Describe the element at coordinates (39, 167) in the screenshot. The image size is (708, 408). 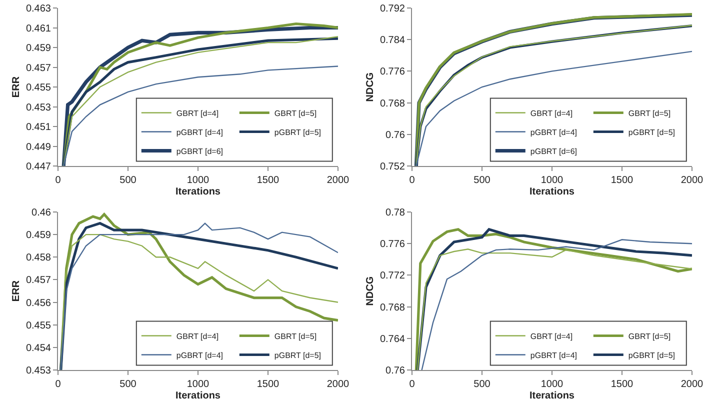
I see `y-tick-label: 0.447` at that location.